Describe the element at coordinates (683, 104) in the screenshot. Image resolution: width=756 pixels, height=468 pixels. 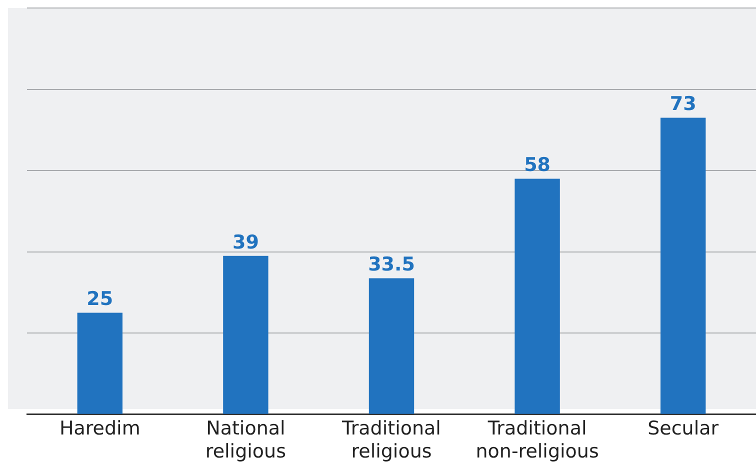
I see `data-label: 73` at that location.